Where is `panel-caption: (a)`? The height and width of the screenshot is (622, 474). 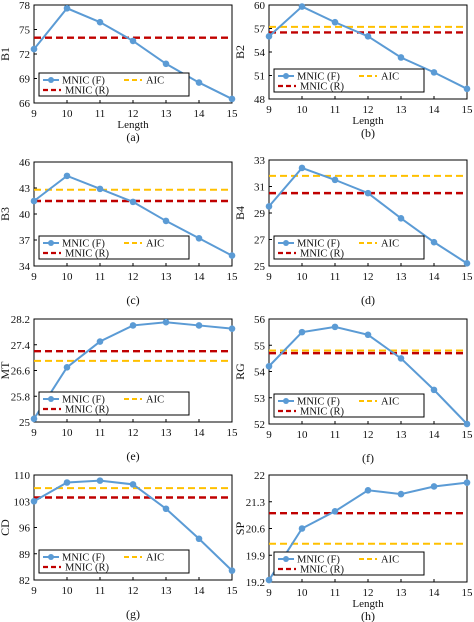
panel-caption: (a) is located at coordinates (132, 137).